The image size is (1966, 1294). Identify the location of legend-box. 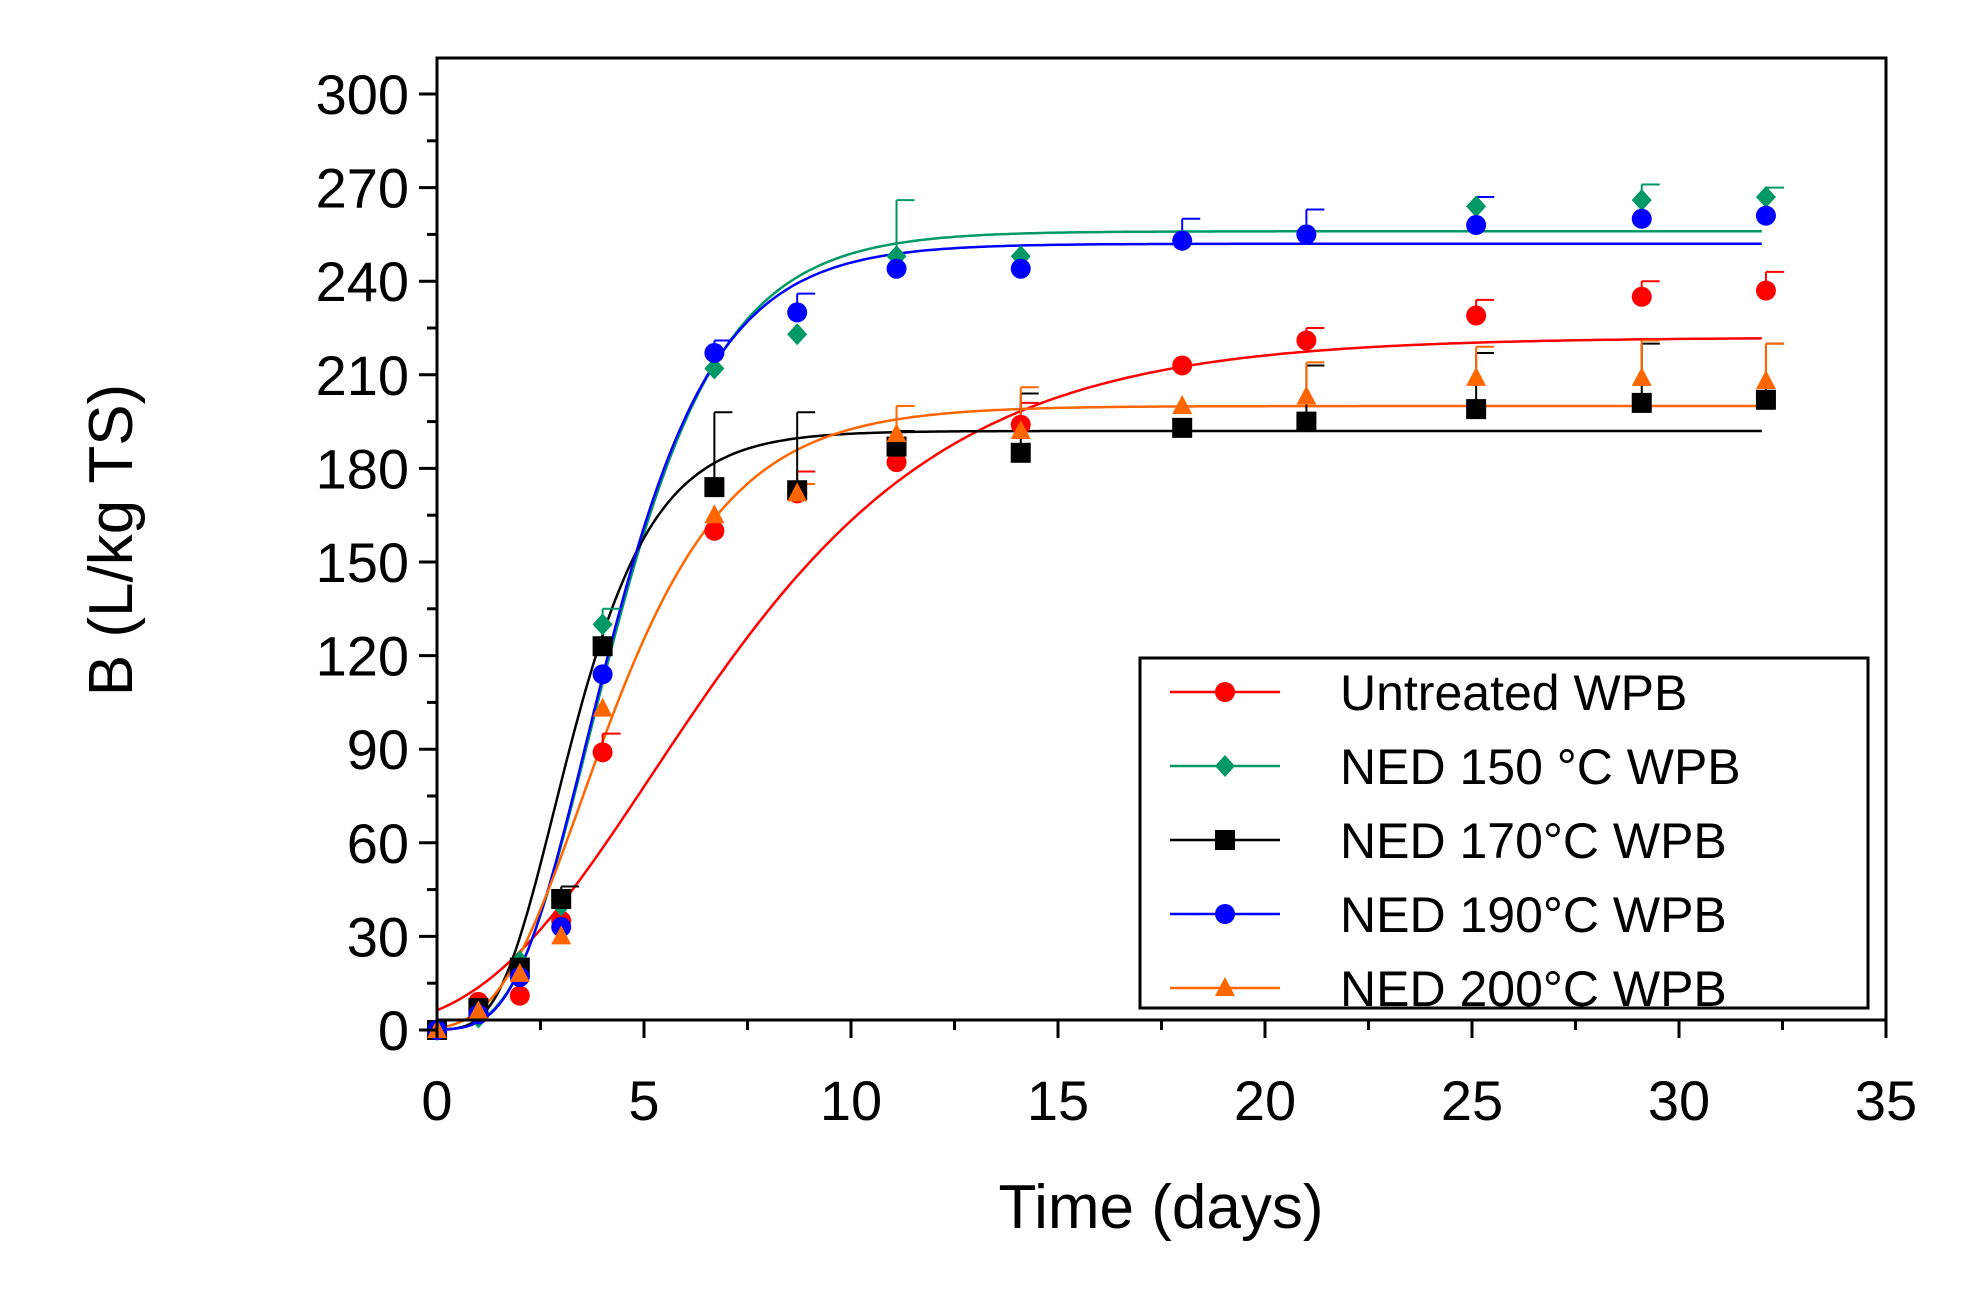
(1504, 833).